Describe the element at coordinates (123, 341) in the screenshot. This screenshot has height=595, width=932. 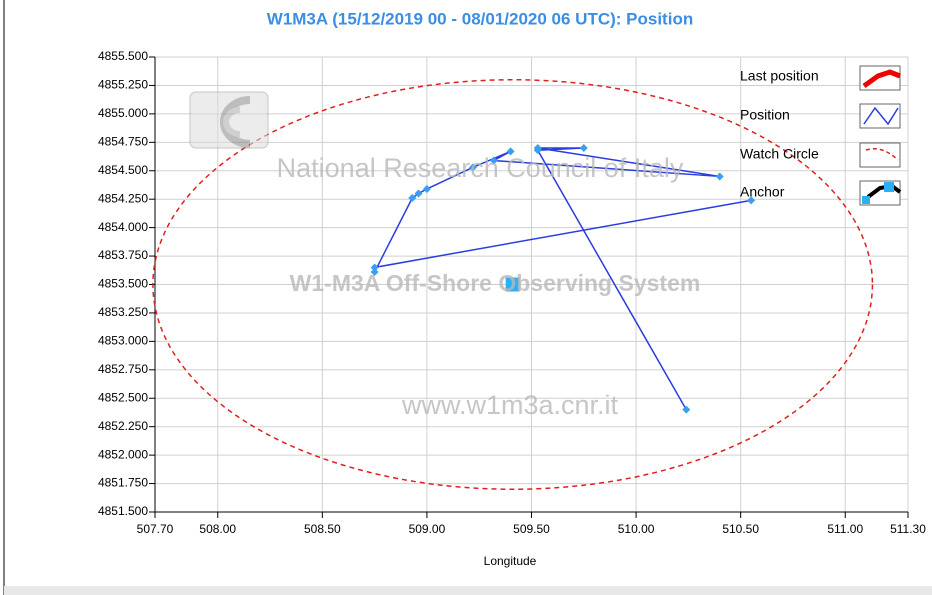
I see `y-tick-label: 4853.000` at that location.